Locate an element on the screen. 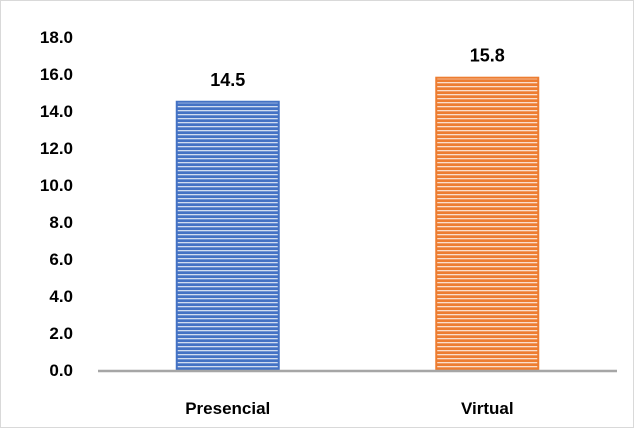 This screenshot has height=428, width=634. bar-virtual is located at coordinates (487, 223).